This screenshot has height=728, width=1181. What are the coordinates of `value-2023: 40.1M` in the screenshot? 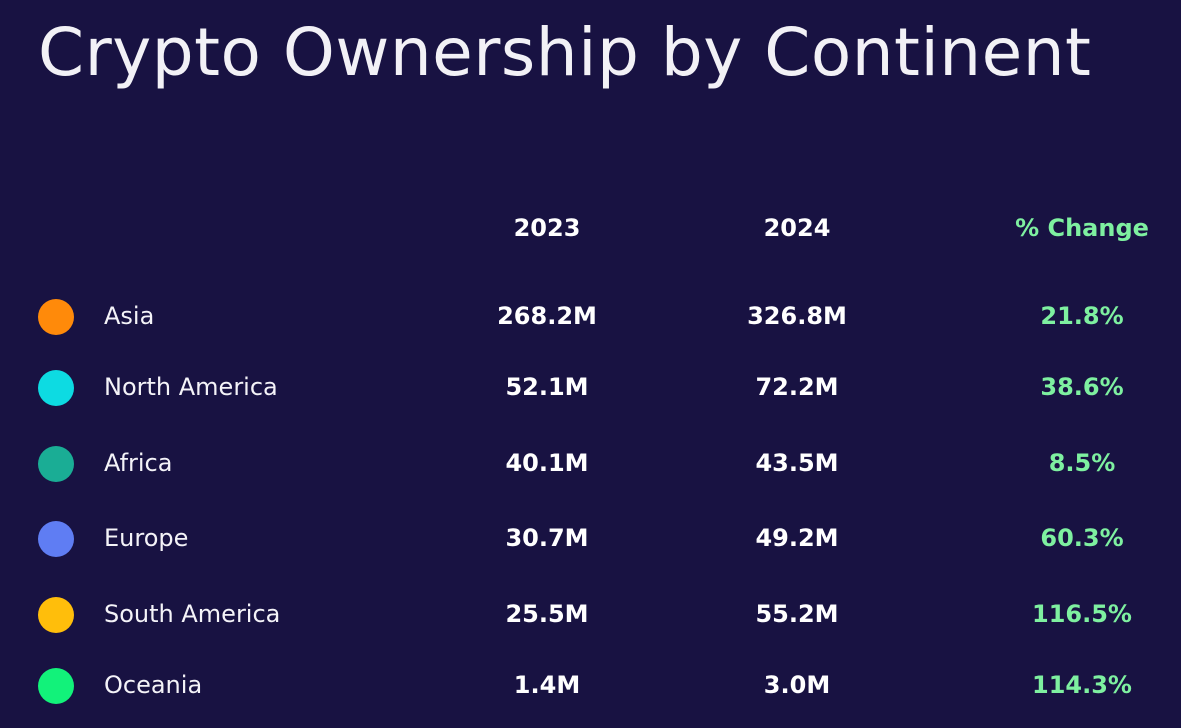 It's located at (547, 463).